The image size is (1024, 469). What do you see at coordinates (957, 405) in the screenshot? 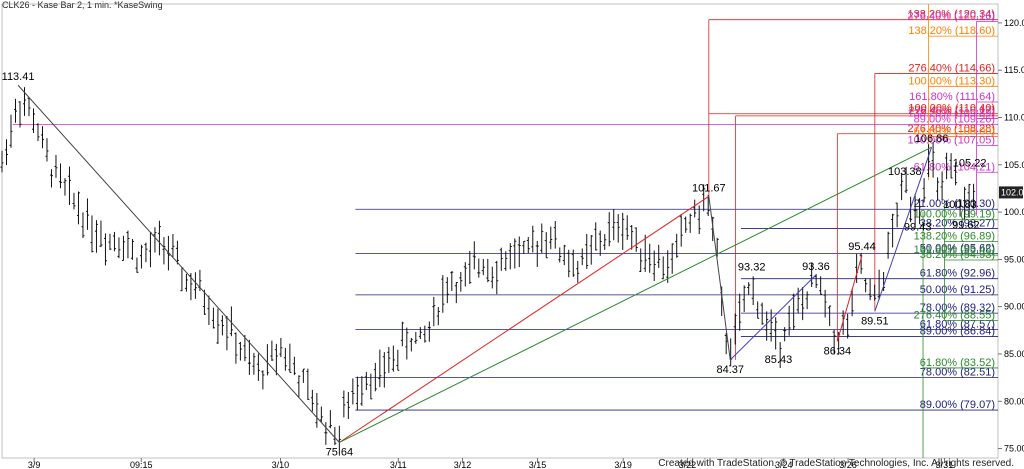
I see `fib-level-label: 89.00% (79.07)` at bounding box center [957, 405].